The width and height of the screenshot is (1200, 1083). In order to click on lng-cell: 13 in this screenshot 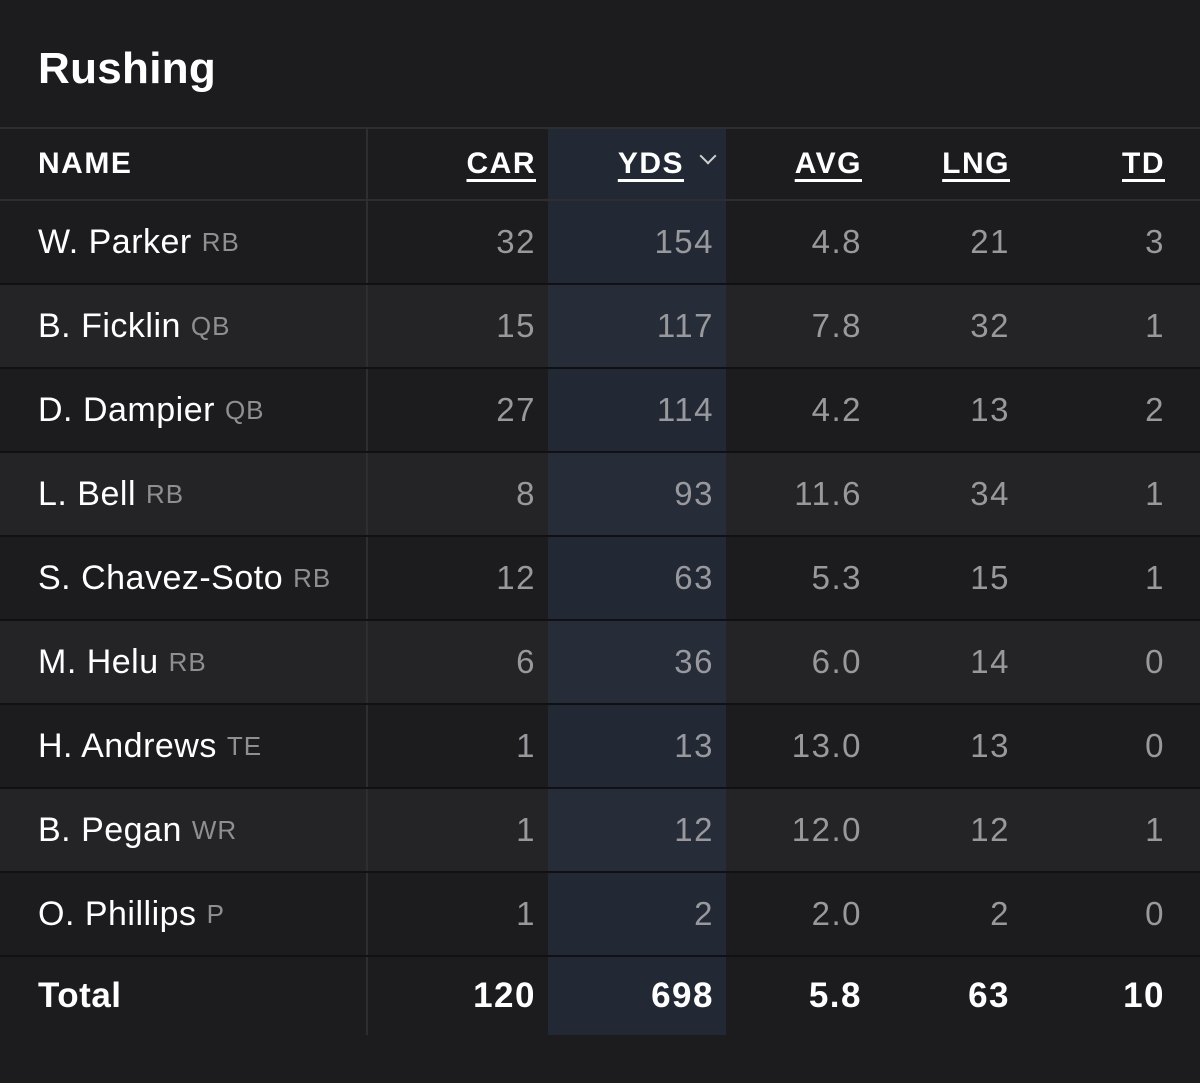, I will do `click(948, 746)`.